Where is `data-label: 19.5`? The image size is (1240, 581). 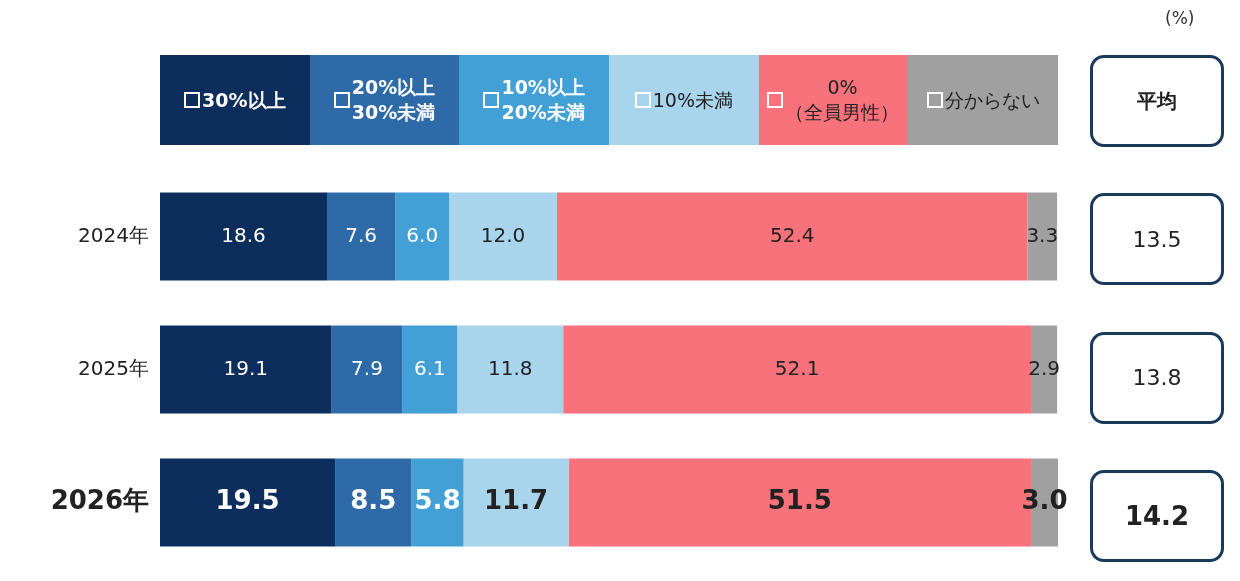 data-label: 19.5 is located at coordinates (247, 500).